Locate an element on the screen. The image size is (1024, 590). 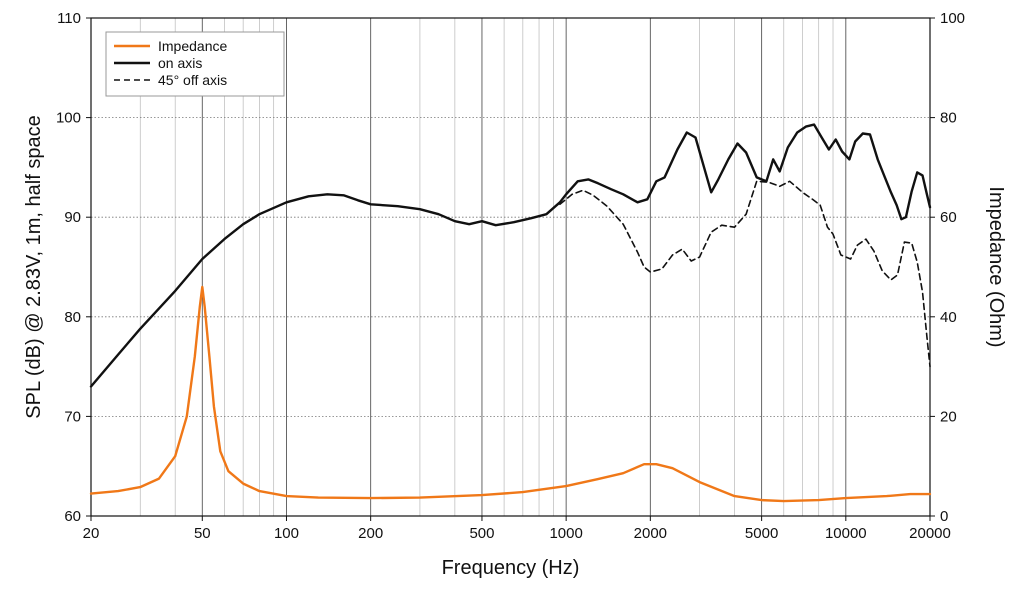
y-right-tick-label: 0 is located at coordinates (944, 516).